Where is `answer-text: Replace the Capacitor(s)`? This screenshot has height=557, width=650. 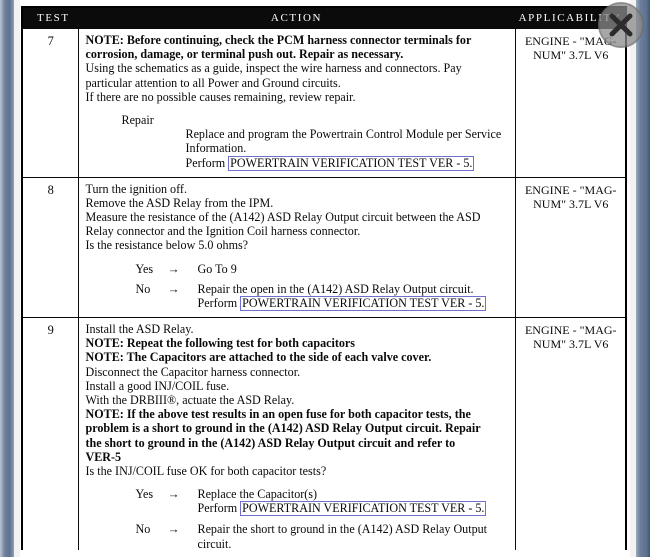
answer-text: Replace the Capacitor(s) is located at coordinates (257, 494).